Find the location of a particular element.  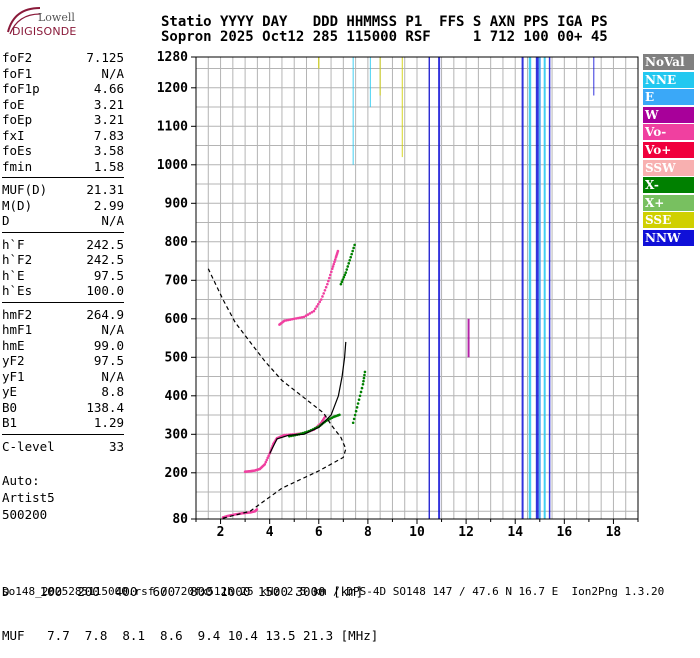

param-row: h`E 97.5 is located at coordinates (63, 276).